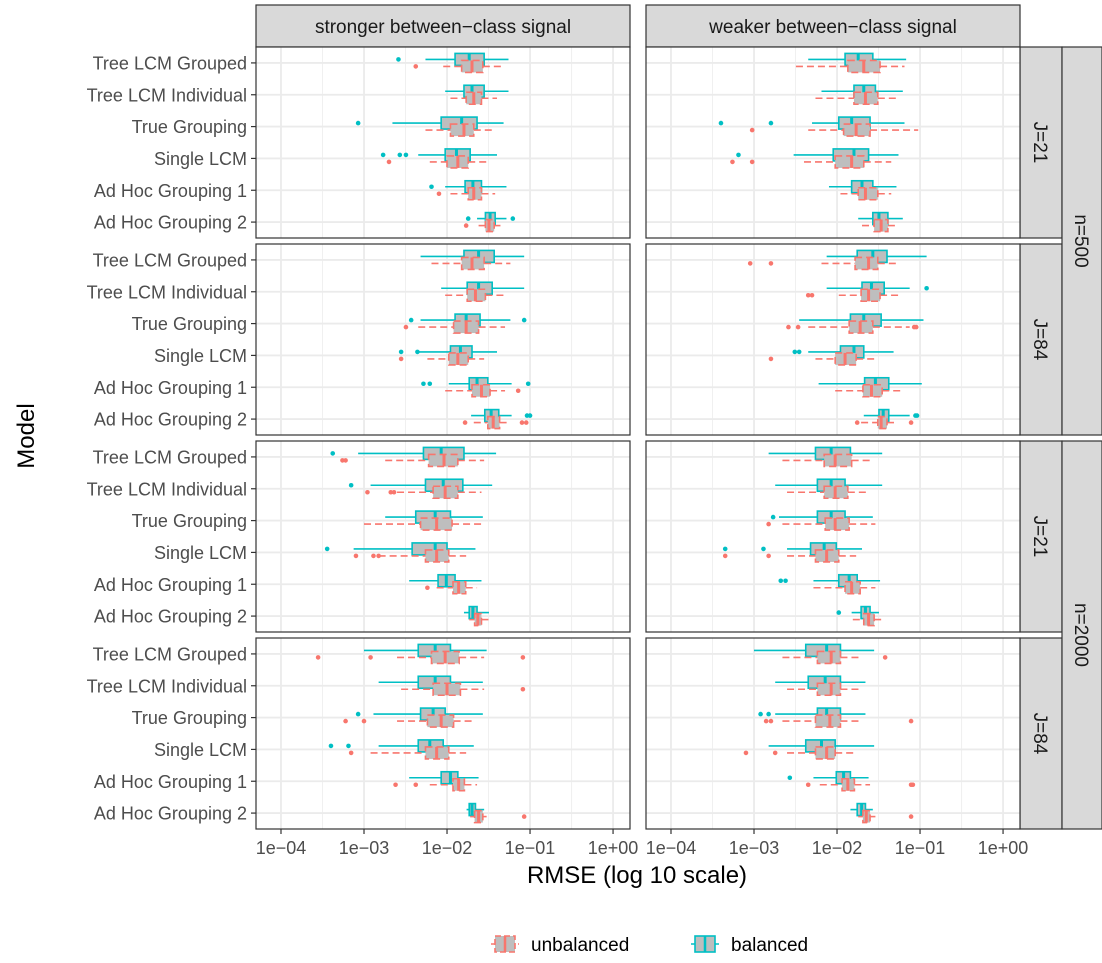 This screenshot has width=1102, height=963. What do you see at coordinates (170, 654) in the screenshot?
I see `y-tick-label: Tree LCM Grouped` at bounding box center [170, 654].